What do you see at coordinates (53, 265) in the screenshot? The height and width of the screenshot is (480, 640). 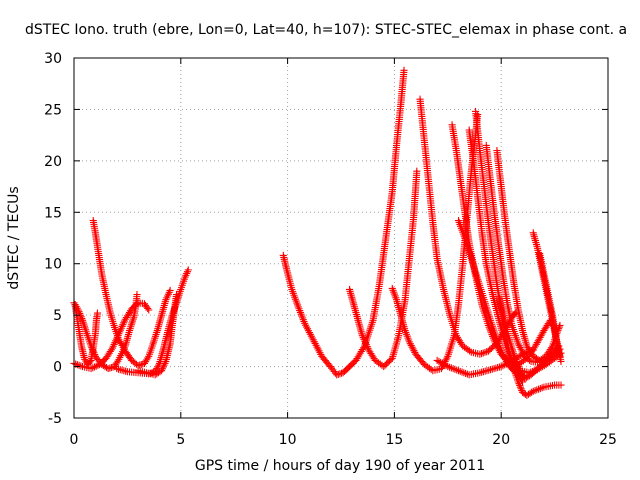 I see `y-tick-label-3: 10` at bounding box center [53, 265].